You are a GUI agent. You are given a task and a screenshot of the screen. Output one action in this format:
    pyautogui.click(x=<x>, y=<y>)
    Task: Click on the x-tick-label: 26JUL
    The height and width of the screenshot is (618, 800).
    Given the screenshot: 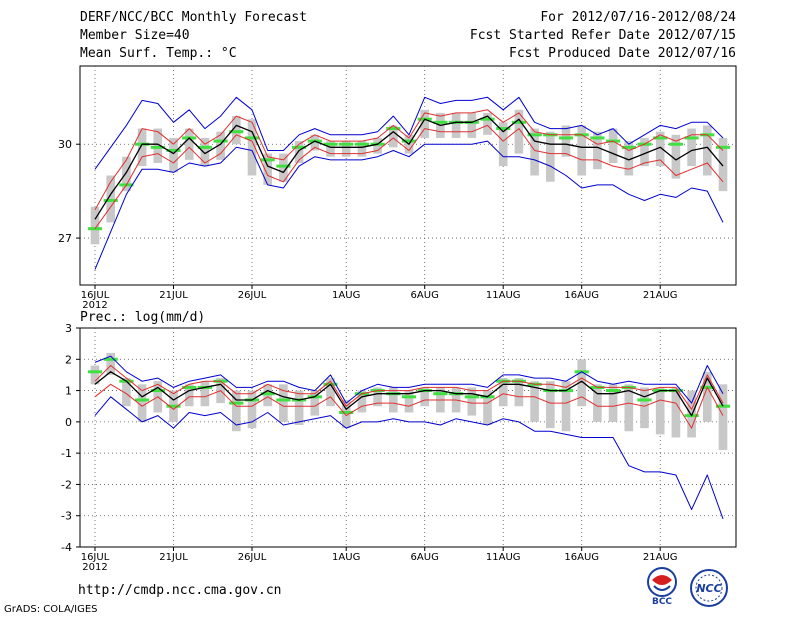 What is the action you would take?
    pyautogui.click(x=252, y=295)
    